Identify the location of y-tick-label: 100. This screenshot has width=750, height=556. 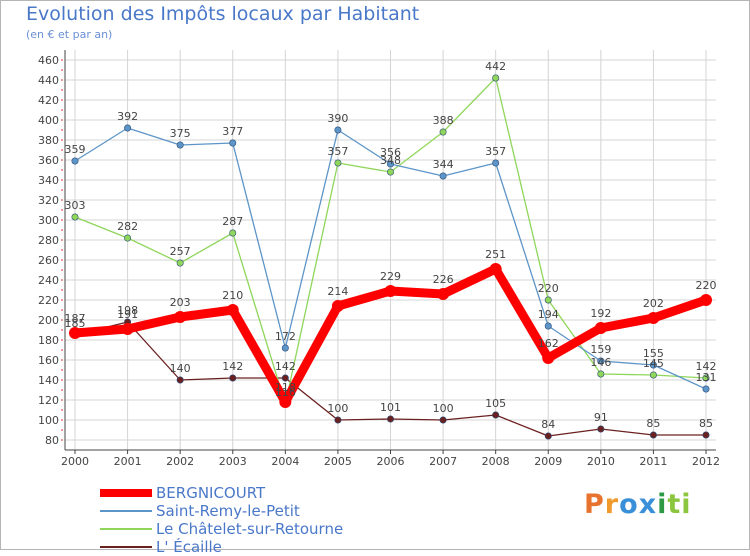
(48, 420).